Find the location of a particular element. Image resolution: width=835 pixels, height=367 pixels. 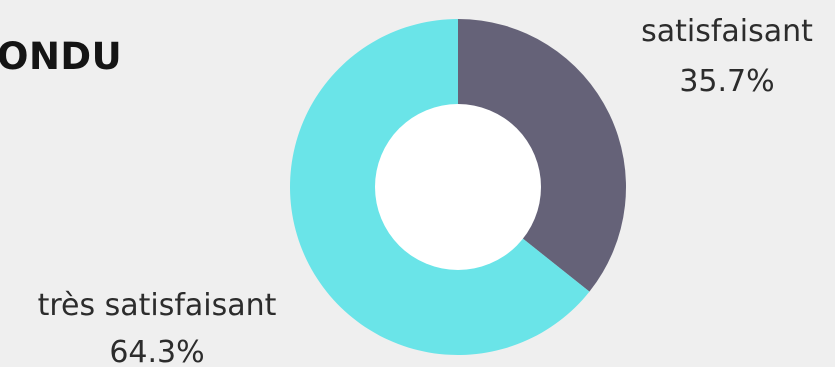

slice-label-satisfaisant: satisfaisant 35.7% is located at coordinates (727, 56).